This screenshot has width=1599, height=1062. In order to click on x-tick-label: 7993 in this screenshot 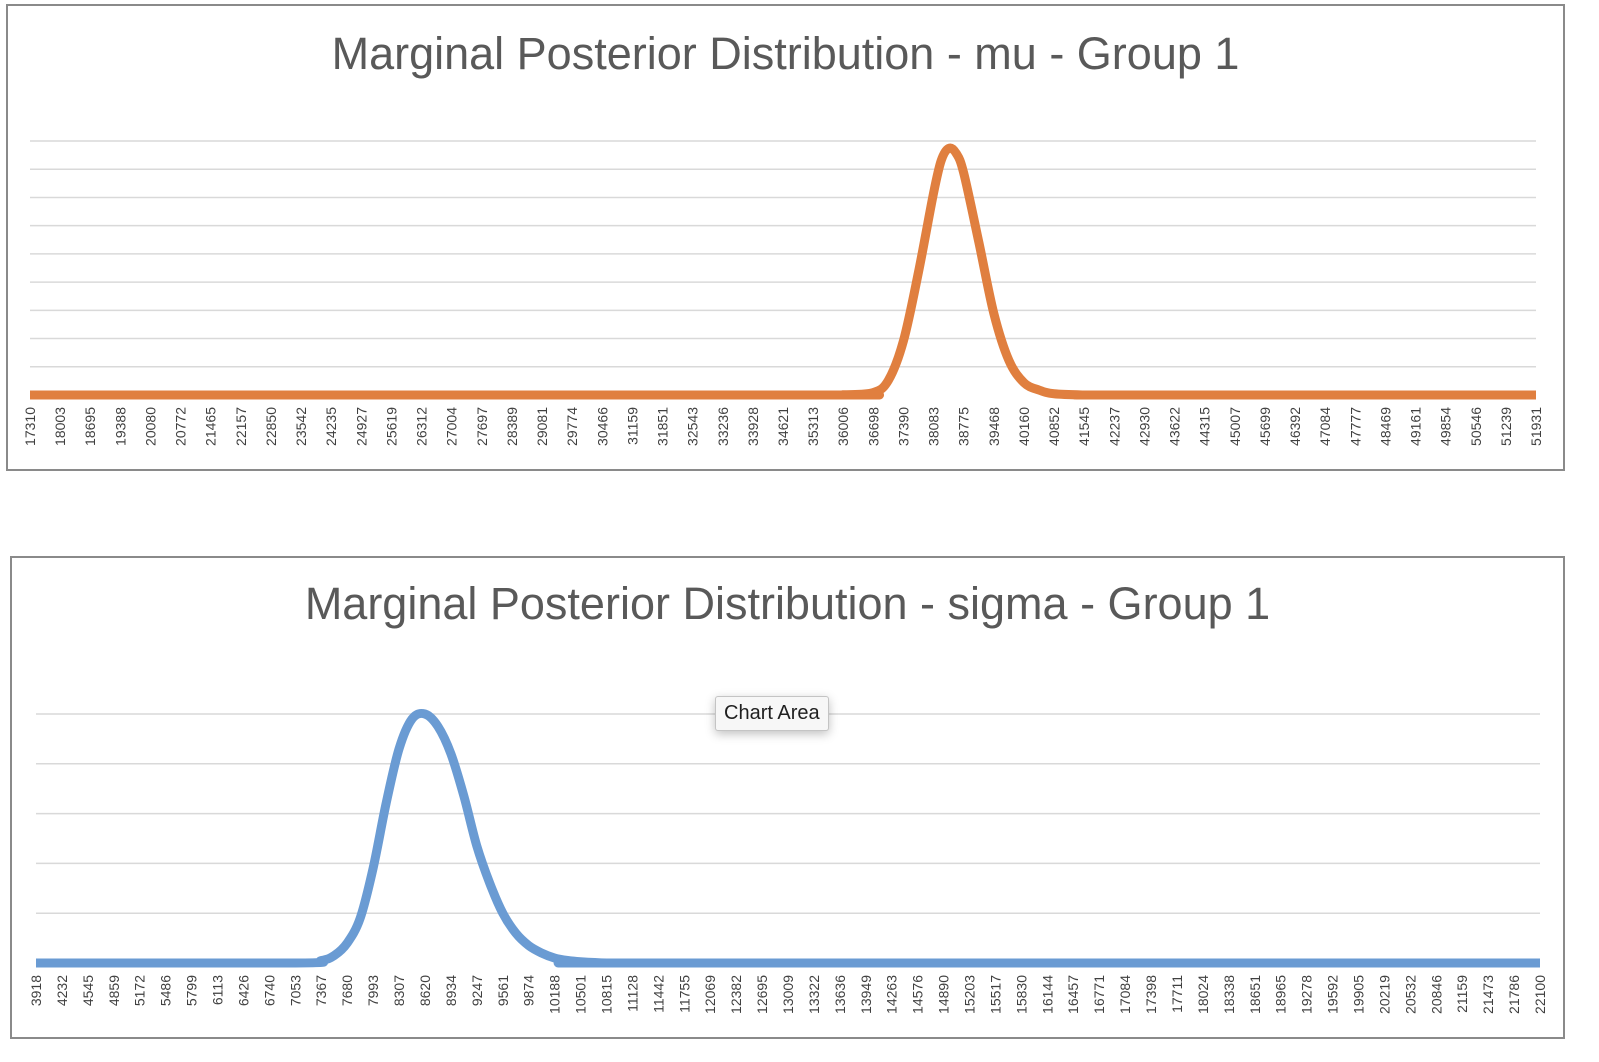, I will do `click(373, 990)`.